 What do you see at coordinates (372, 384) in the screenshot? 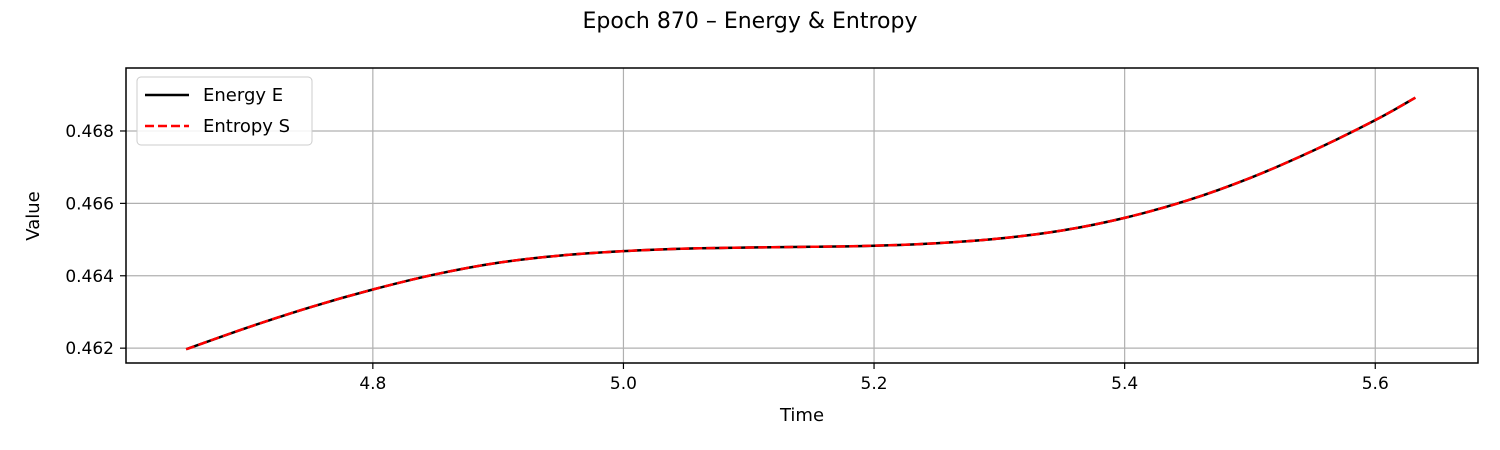
I see `x-tick-label: 4.8` at bounding box center [372, 384].